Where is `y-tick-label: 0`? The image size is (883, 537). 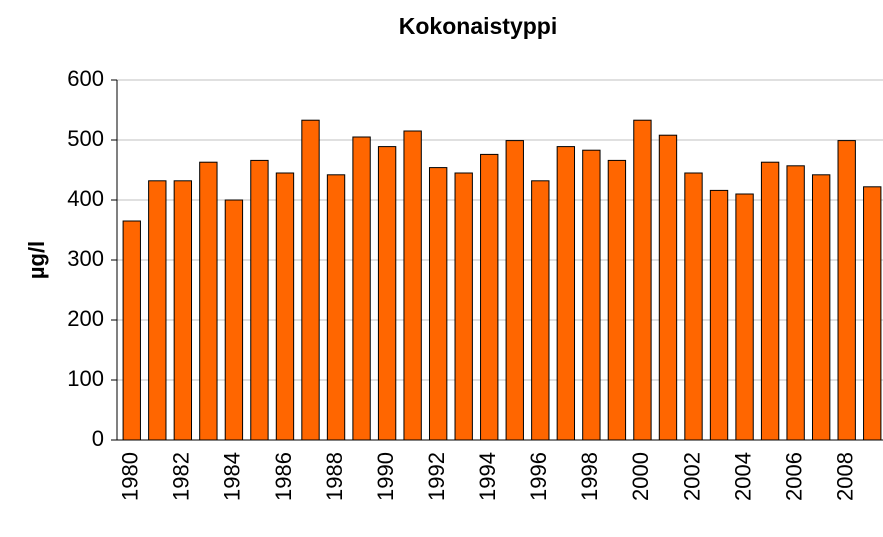 y-tick-label: 0 is located at coordinates (98, 438).